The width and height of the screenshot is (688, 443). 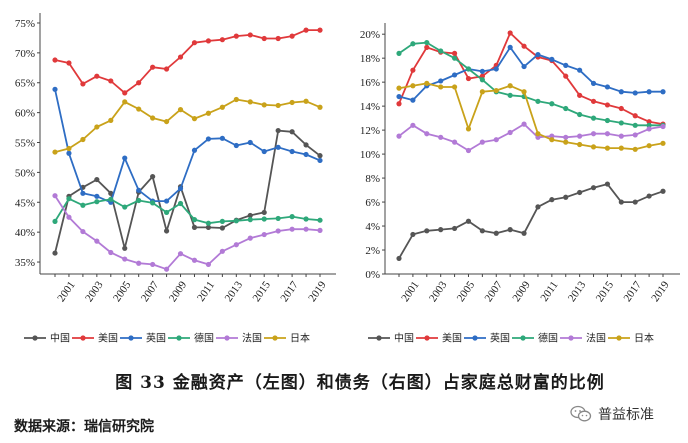 What do you see at coordinates (370, 131) in the screenshot?
I see `y-tick-label: 12%` at bounding box center [370, 131].